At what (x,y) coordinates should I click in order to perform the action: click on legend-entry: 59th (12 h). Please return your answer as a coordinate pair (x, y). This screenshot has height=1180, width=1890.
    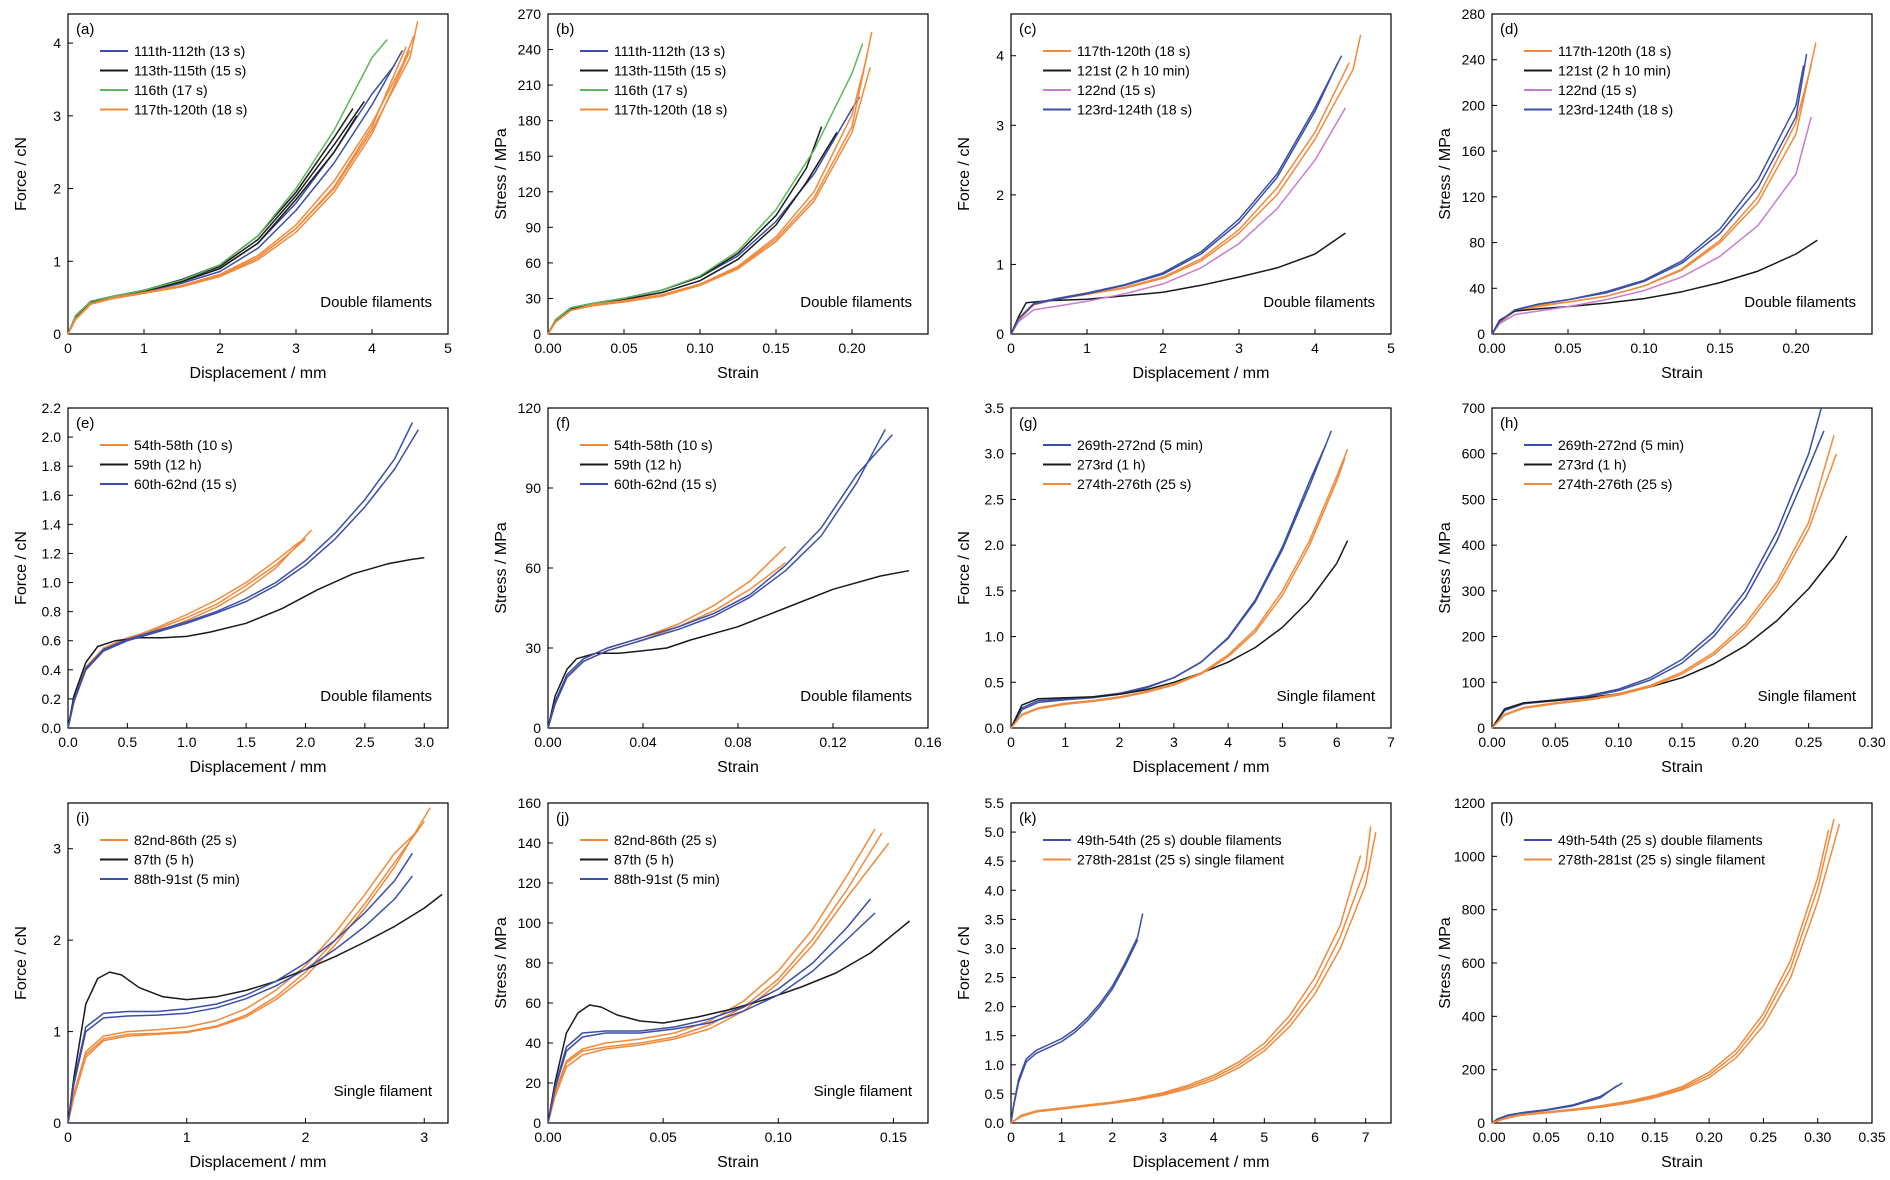
    Looking at the image, I should click on (168, 465).